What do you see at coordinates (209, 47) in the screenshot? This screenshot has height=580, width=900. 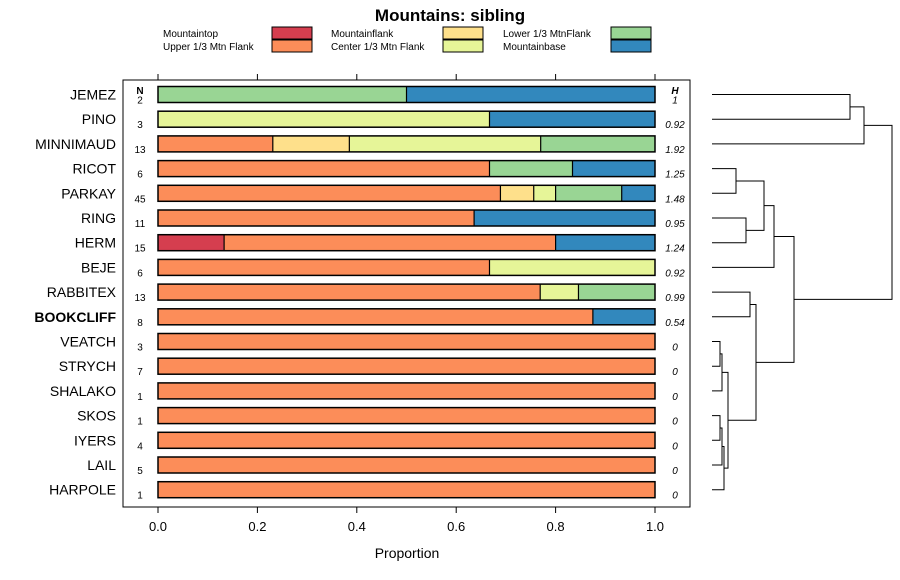 I see `legend-label-upper-1-3-mtn-flank: Upper 1/3 Mtn Flank` at bounding box center [209, 47].